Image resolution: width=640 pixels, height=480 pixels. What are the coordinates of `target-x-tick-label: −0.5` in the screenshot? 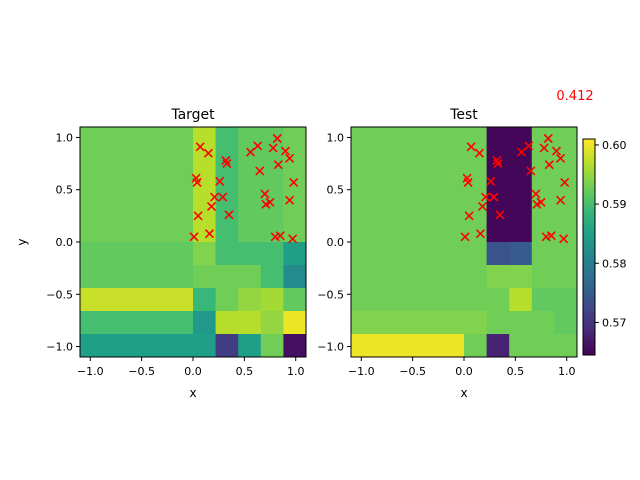 It's located at (141, 371).